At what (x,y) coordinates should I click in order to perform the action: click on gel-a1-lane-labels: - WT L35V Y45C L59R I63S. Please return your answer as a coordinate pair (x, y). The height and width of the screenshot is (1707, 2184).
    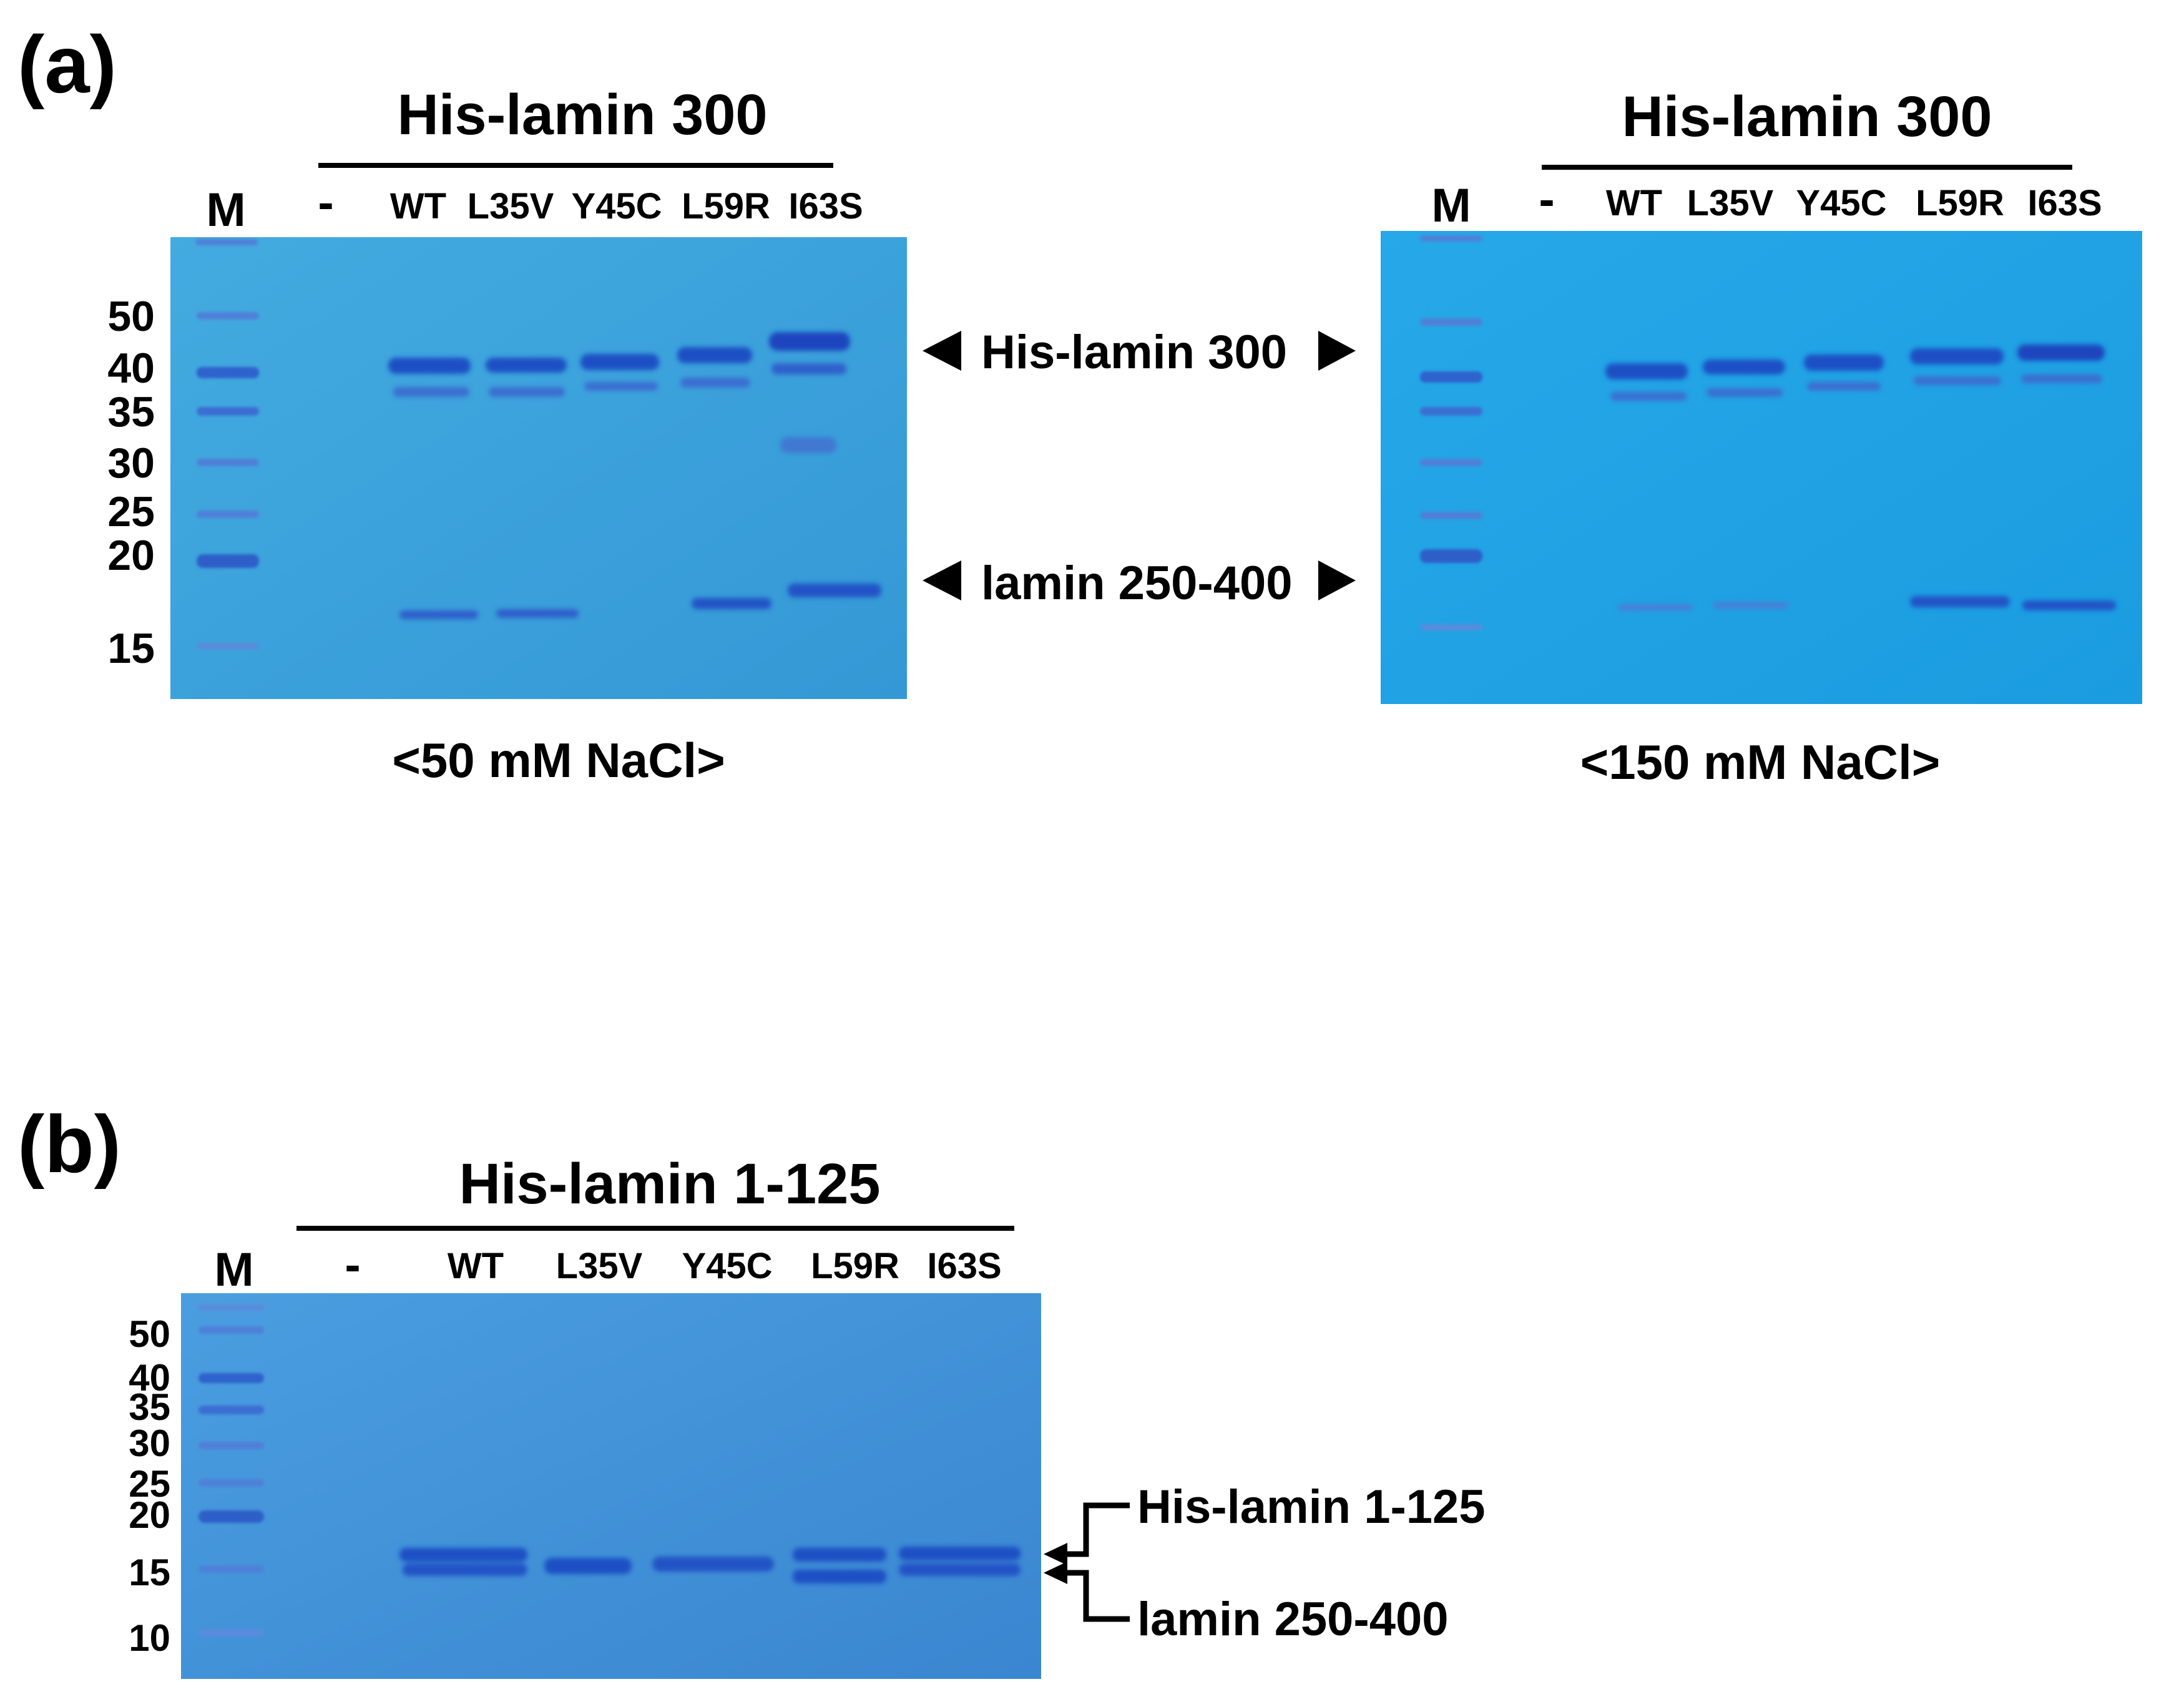
    Looking at the image, I should click on (590, 202).